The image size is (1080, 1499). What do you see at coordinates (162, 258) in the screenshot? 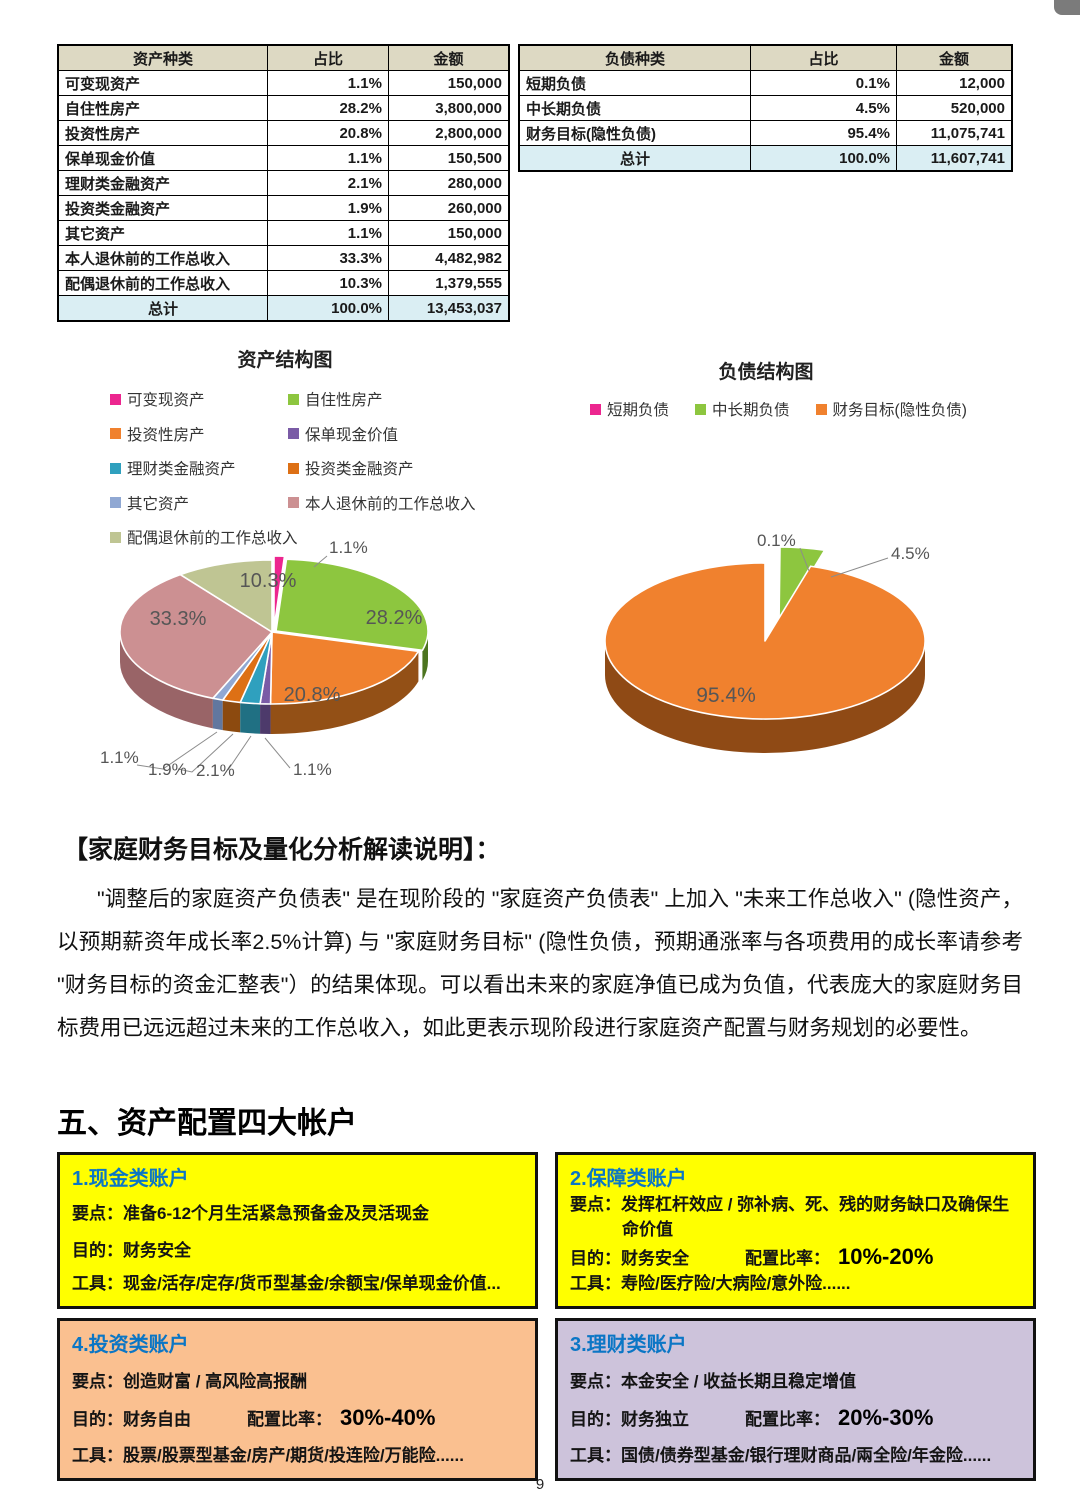
I see `cell: 本人退休前的工作总收入` at bounding box center [162, 258].